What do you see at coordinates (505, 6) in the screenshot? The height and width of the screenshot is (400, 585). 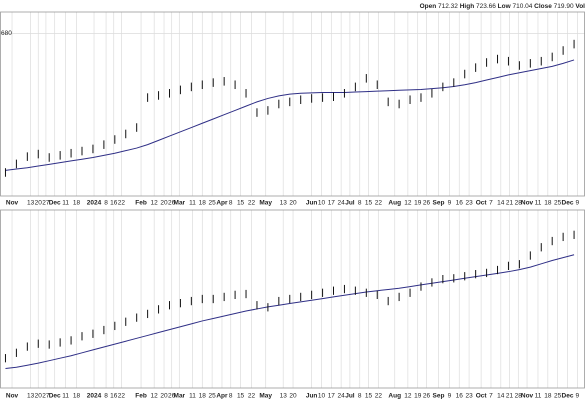 I see `quote-label: Low` at bounding box center [505, 6].